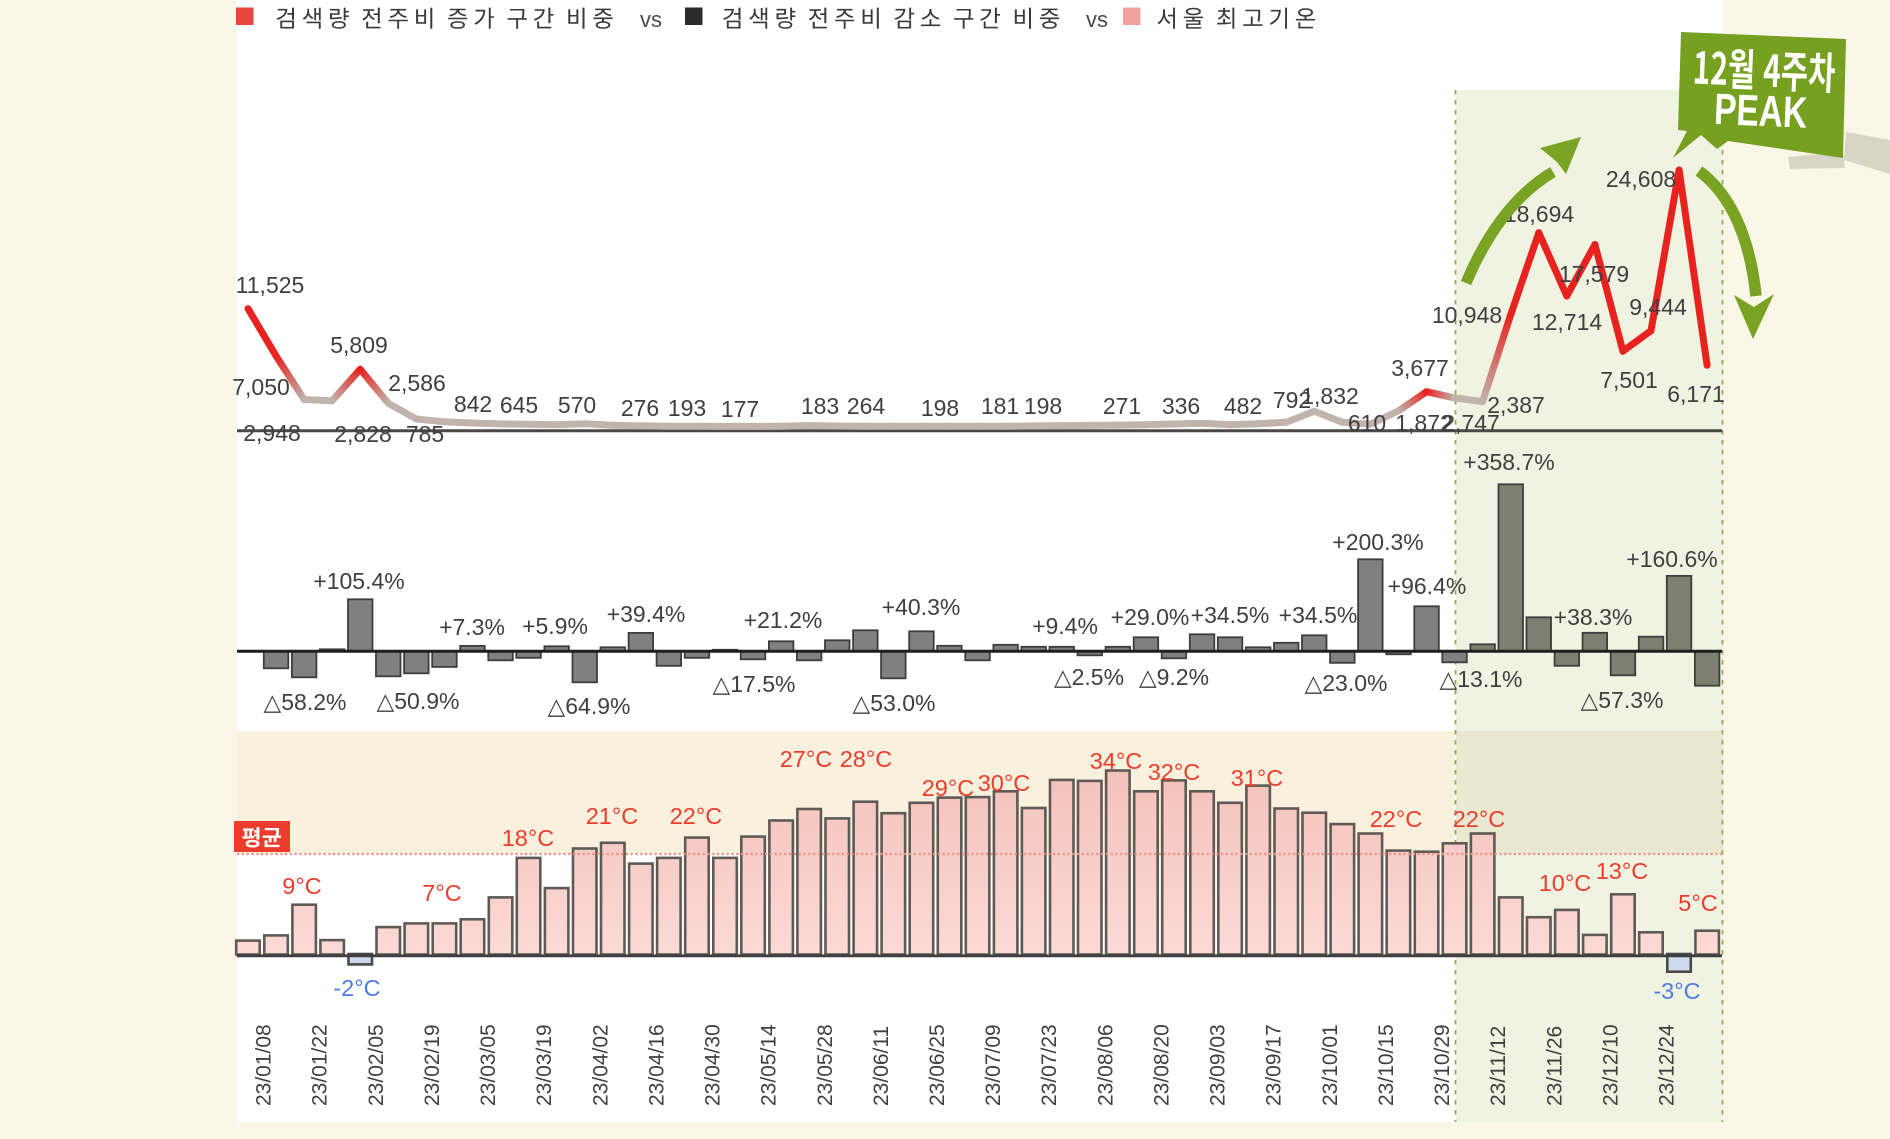  Describe the element at coordinates (1257, 778) in the screenshot. I see `svg-text: 31°C` at that location.